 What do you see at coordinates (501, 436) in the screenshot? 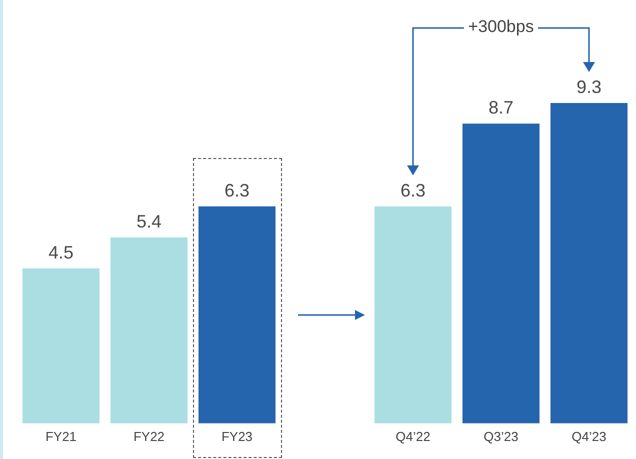
I see `x-tick-label: Q3’23` at bounding box center [501, 436].